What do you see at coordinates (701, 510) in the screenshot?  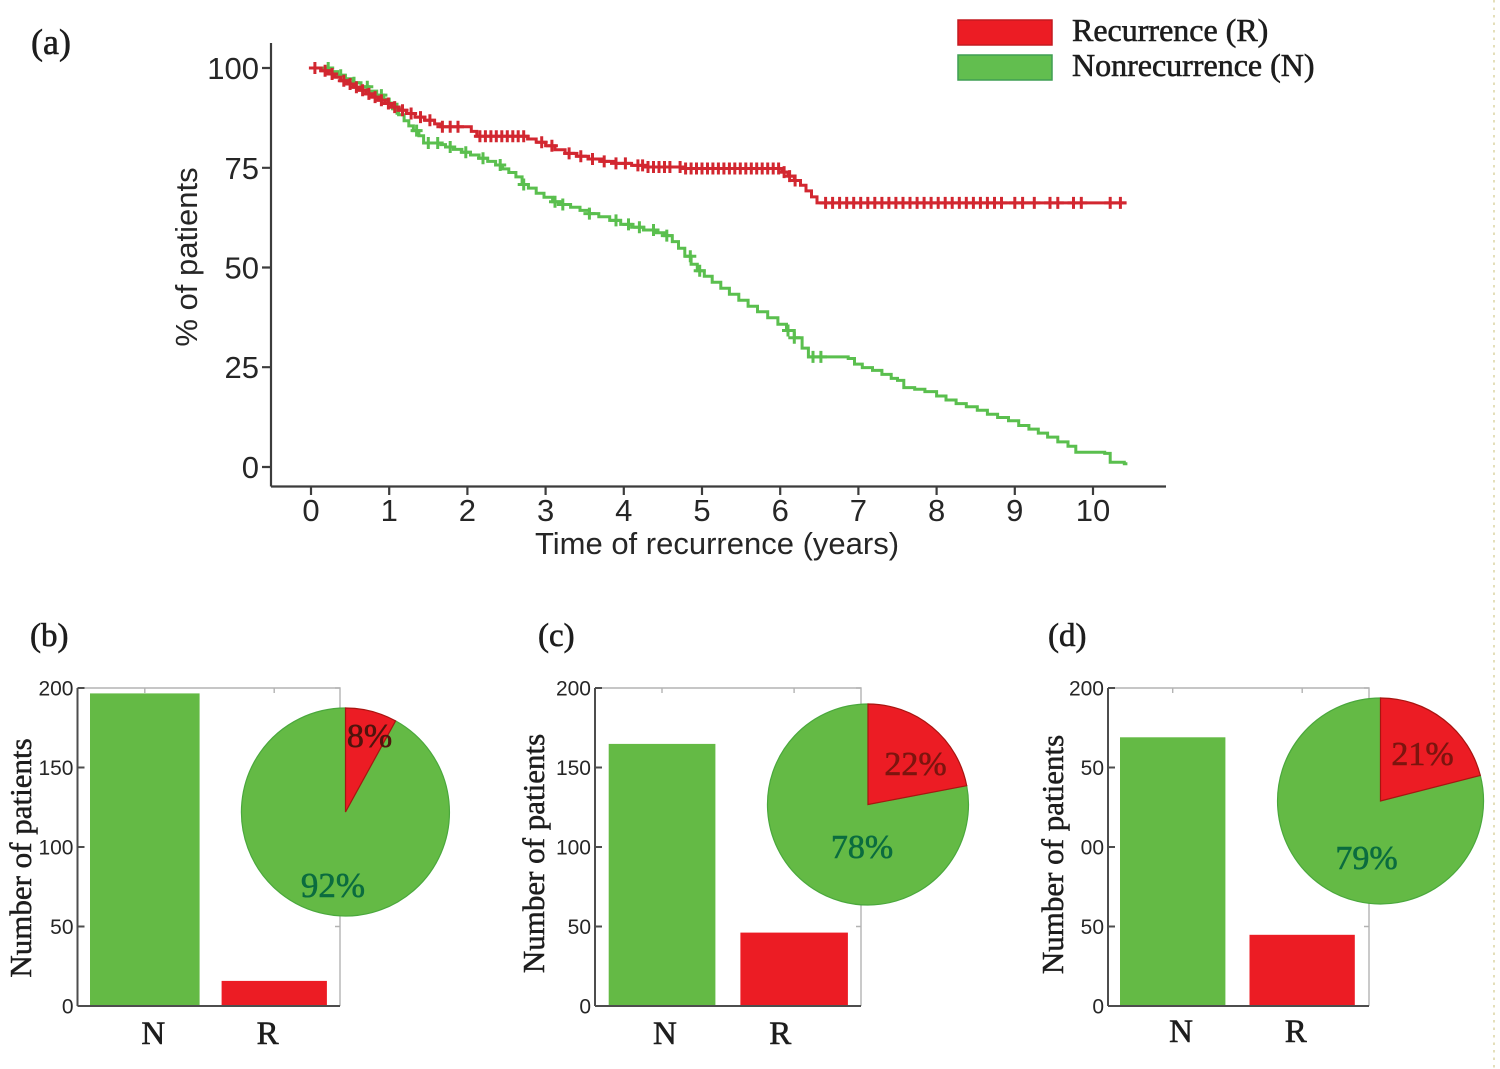 I see `svg-text: 5` at bounding box center [701, 510].